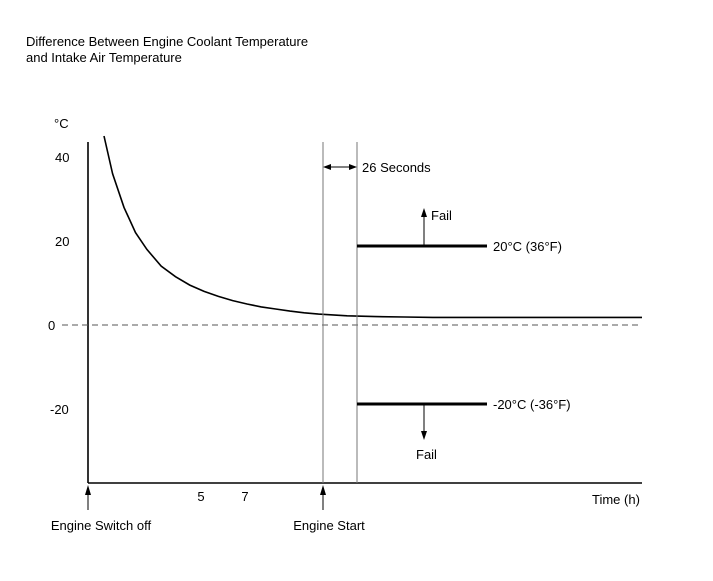 This screenshot has height=581, width=713. Describe the element at coordinates (51, 325) in the screenshot. I see `y-tick-label: 0` at that location.